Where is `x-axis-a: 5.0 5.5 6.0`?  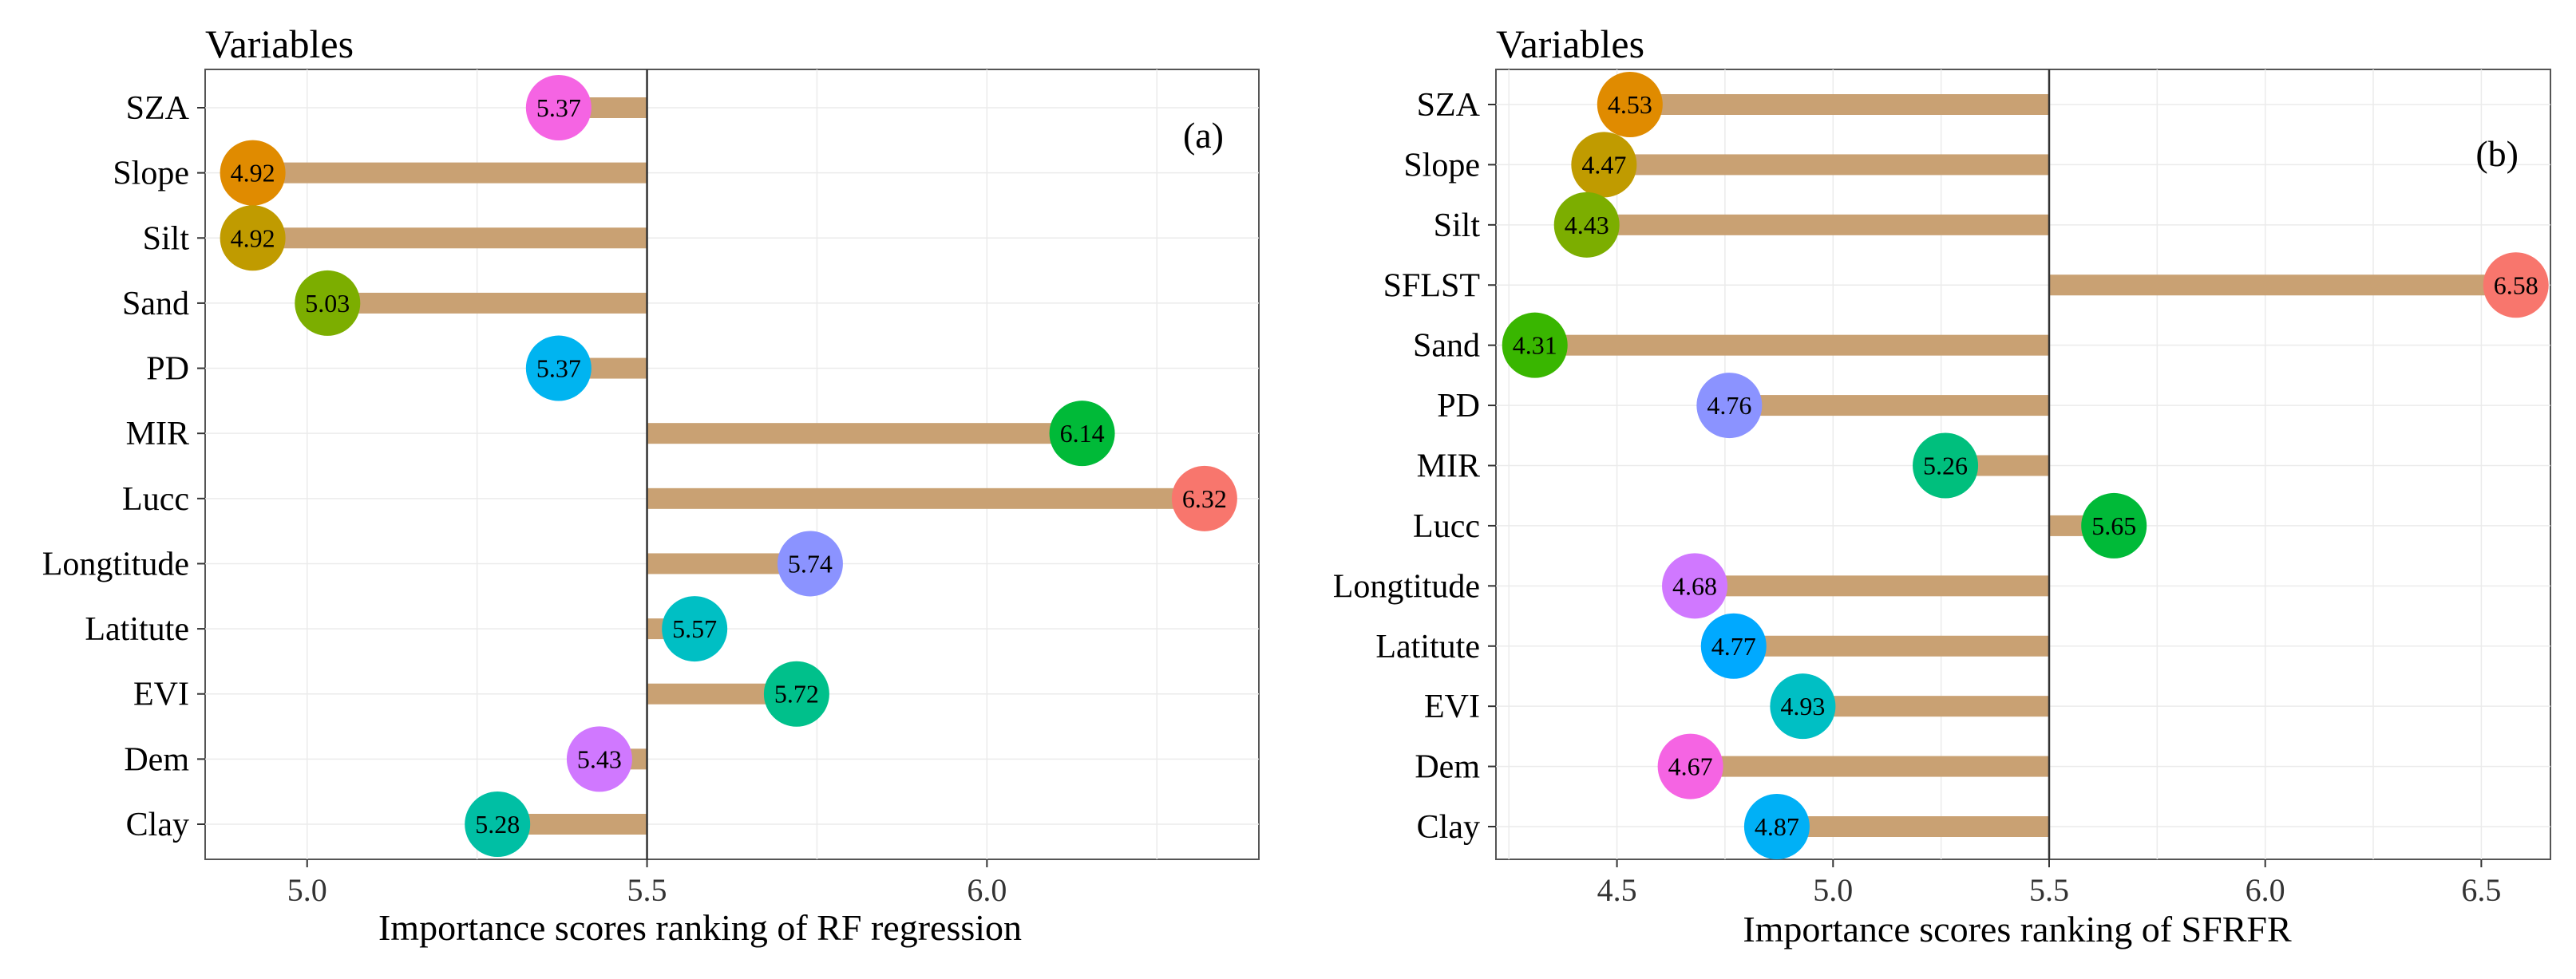 x-axis-a: 5.0 5.5 6.0 is located at coordinates (647, 883).